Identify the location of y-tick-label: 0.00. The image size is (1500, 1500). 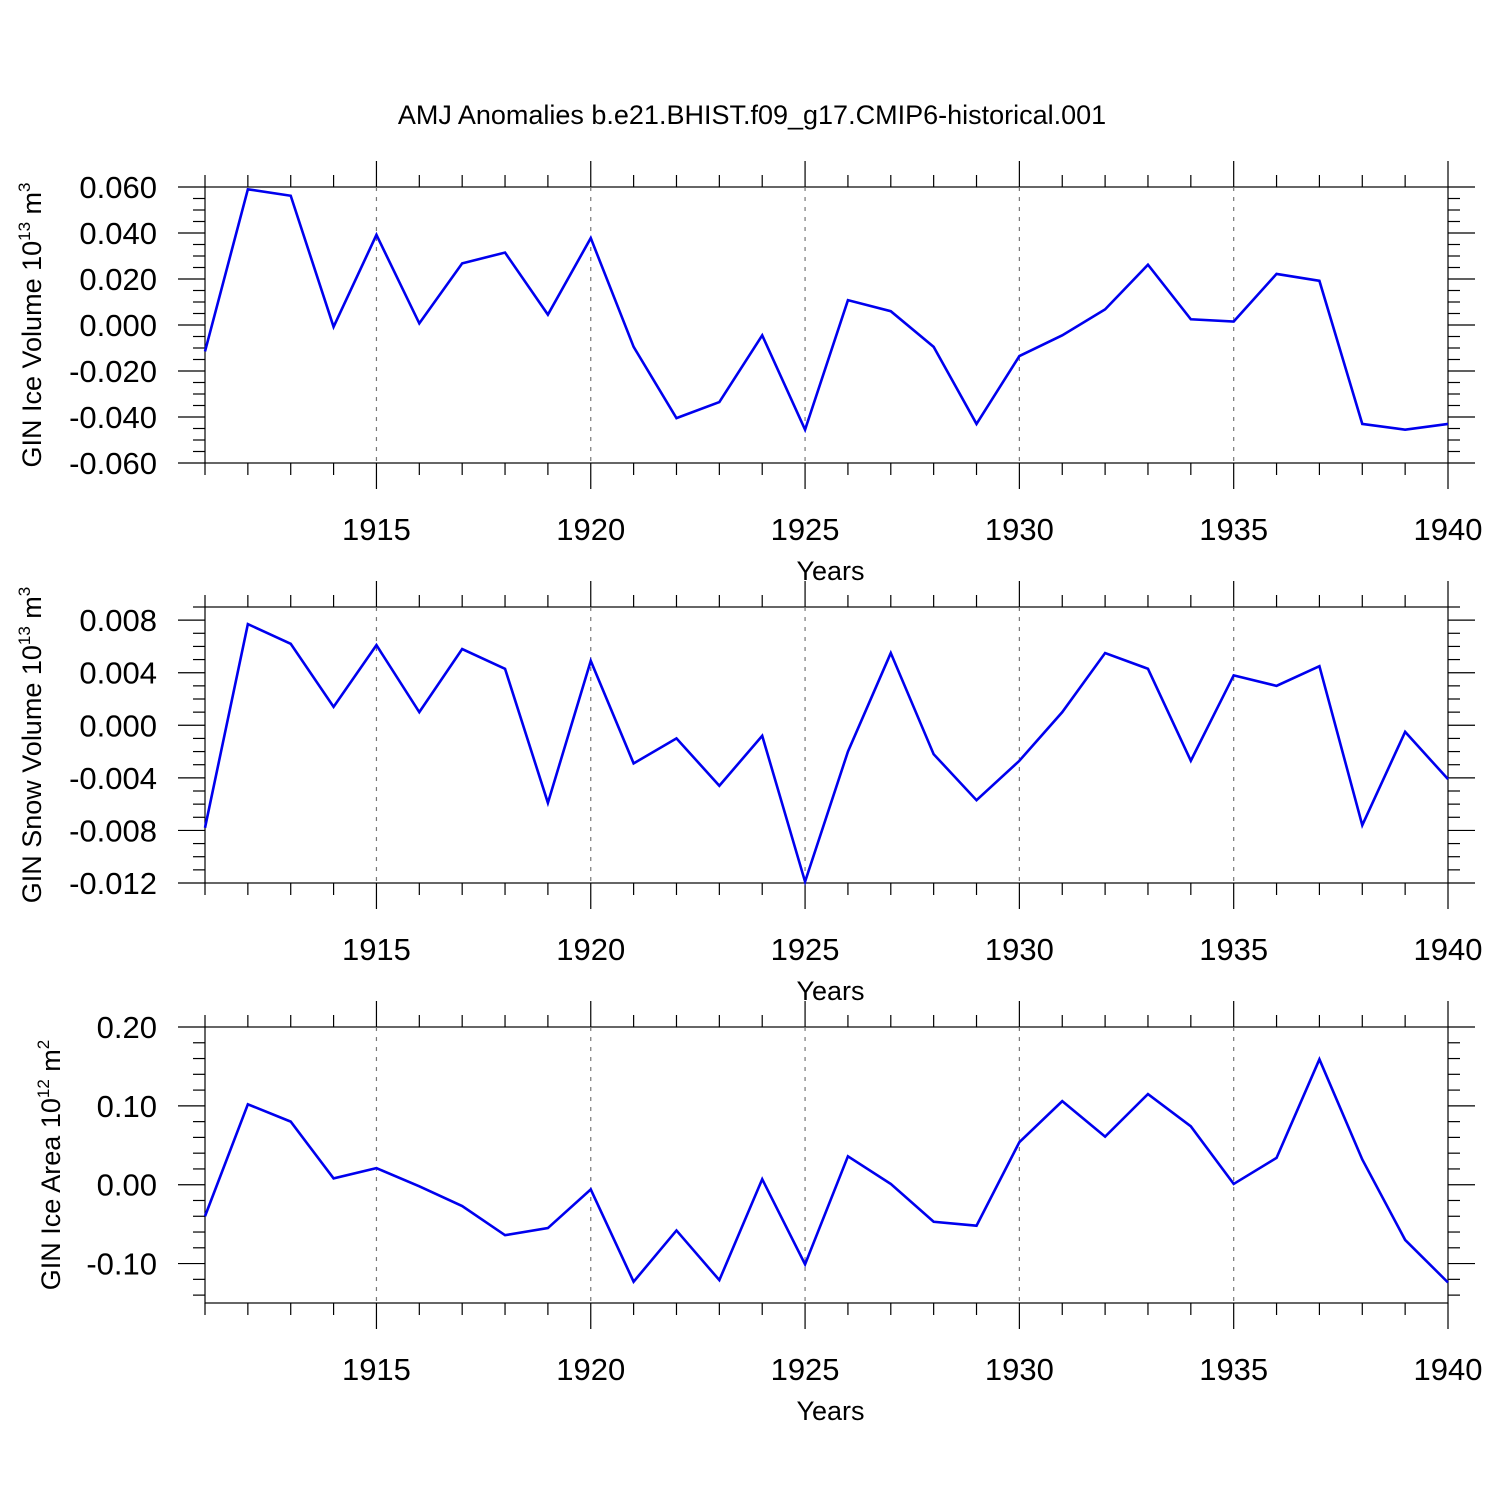
(127, 1185).